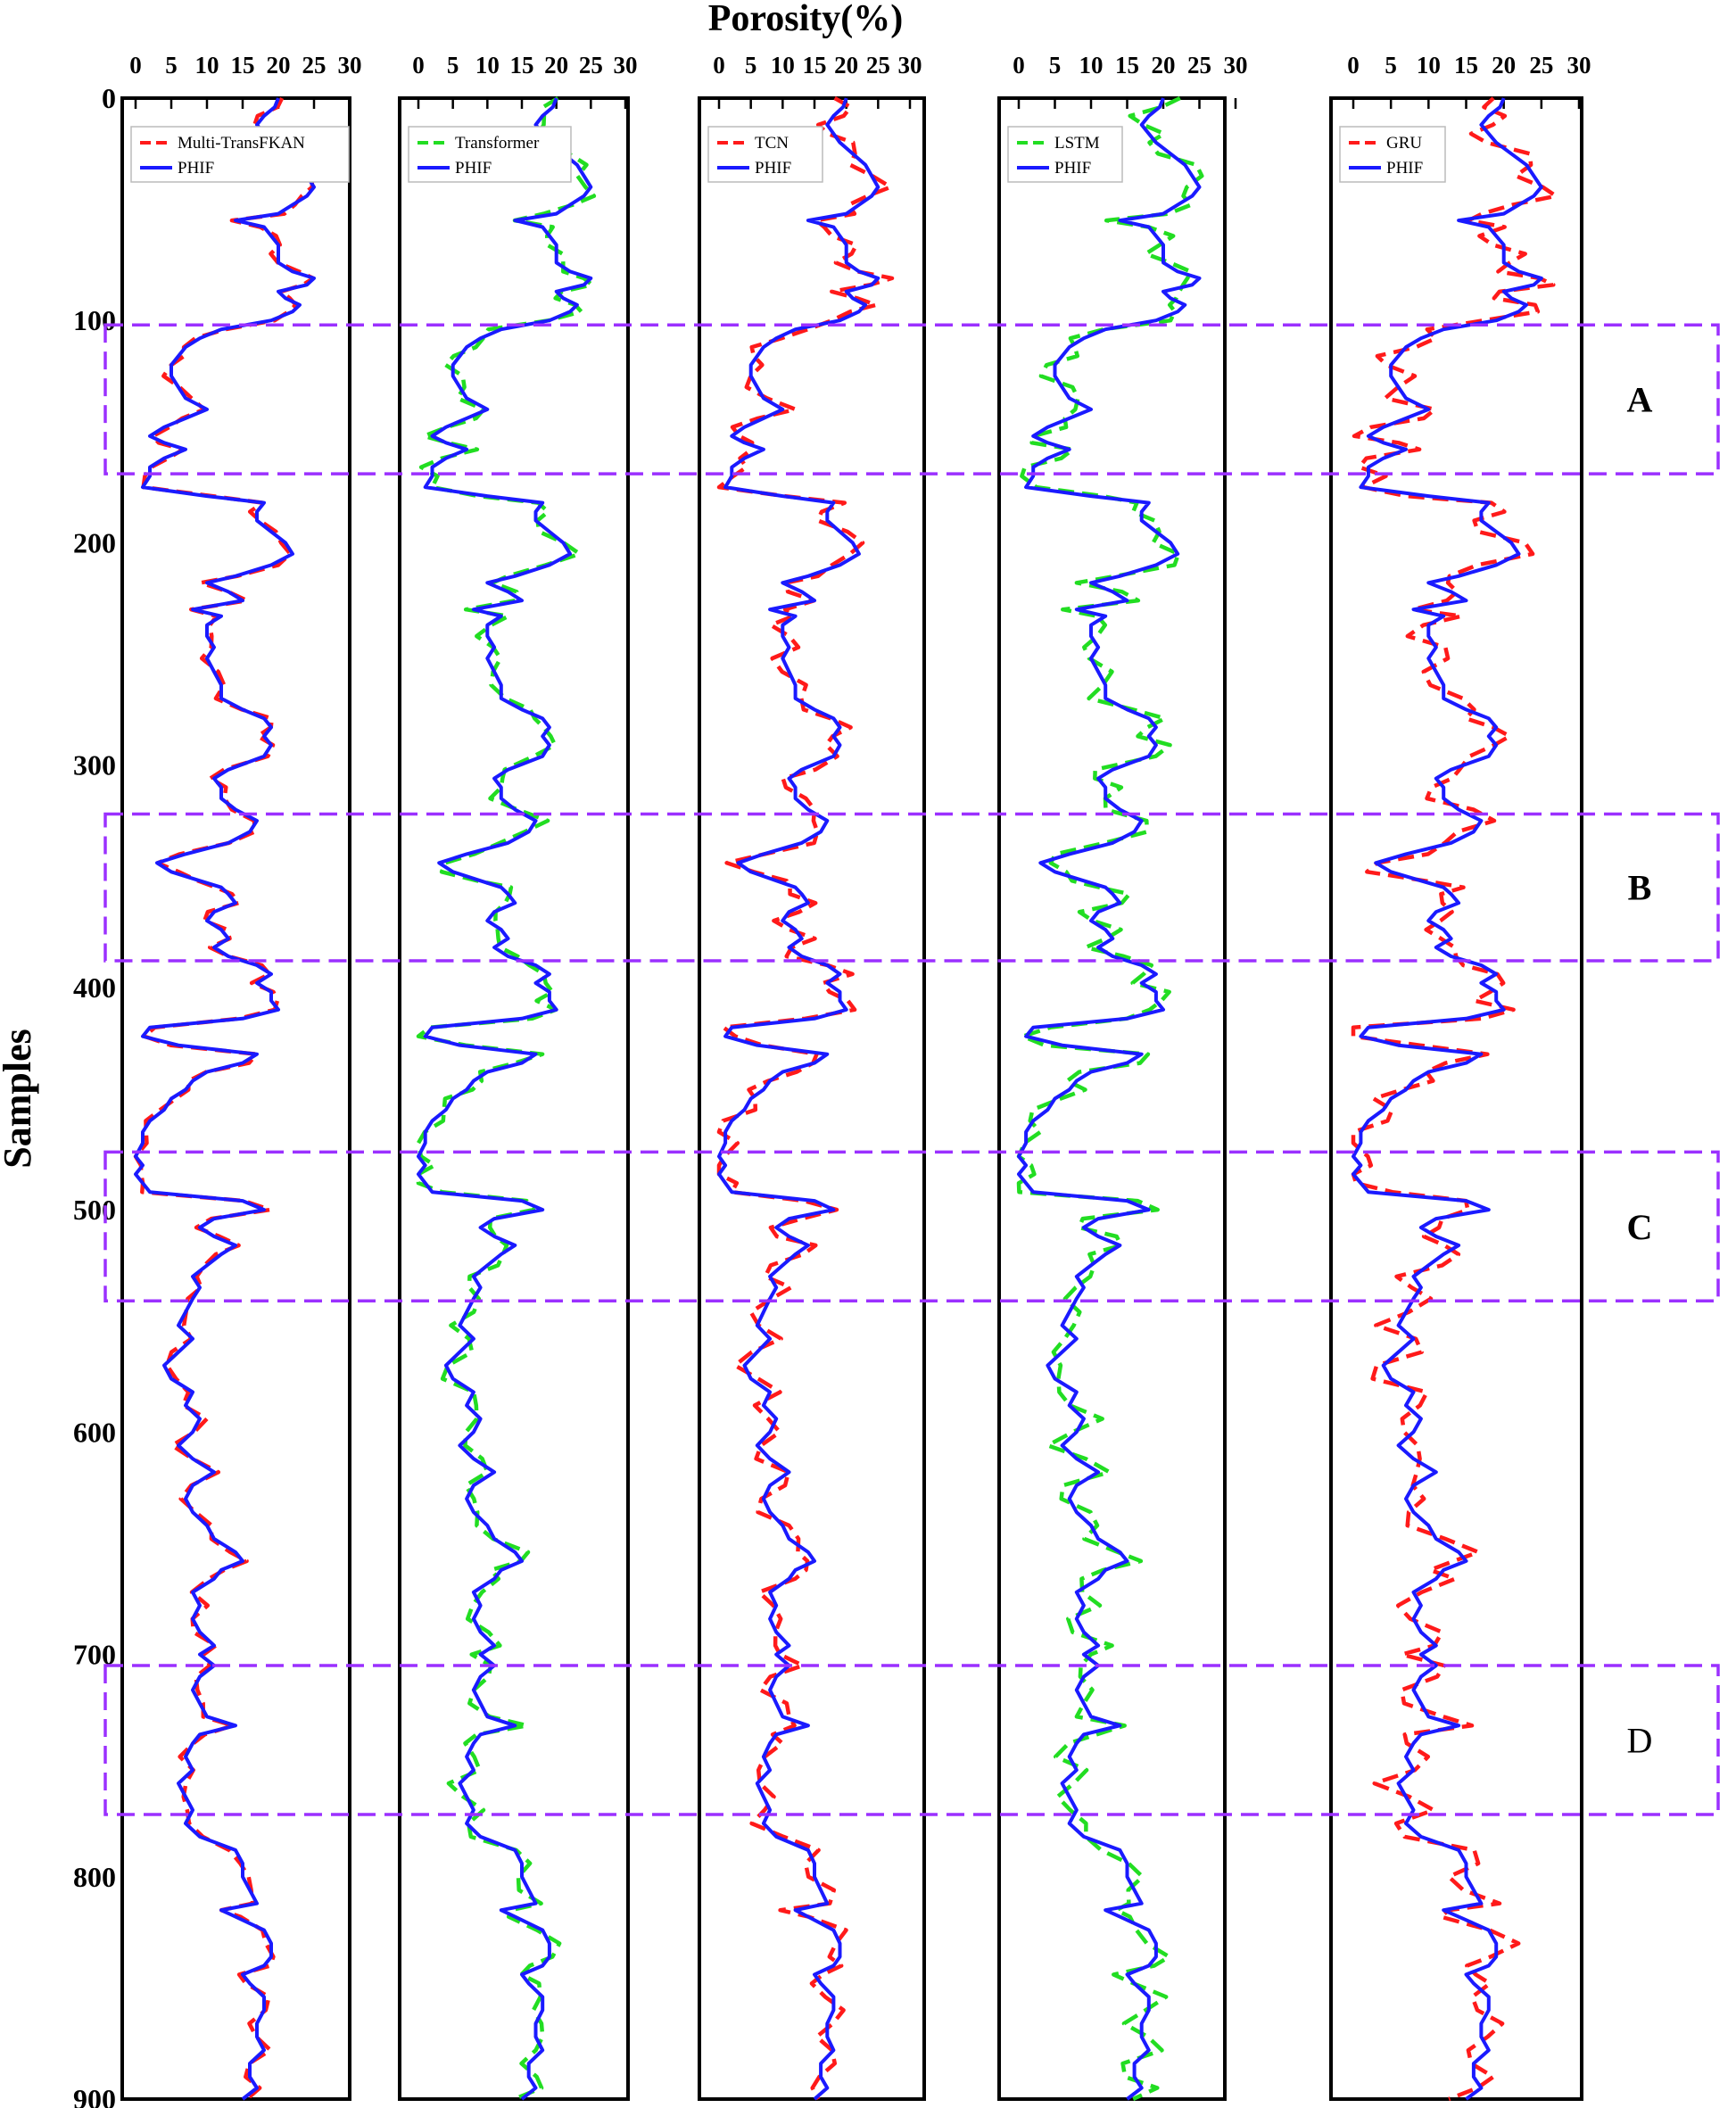  What do you see at coordinates (94, 987) in the screenshot?
I see `y-tick-label: 400` at bounding box center [94, 987].